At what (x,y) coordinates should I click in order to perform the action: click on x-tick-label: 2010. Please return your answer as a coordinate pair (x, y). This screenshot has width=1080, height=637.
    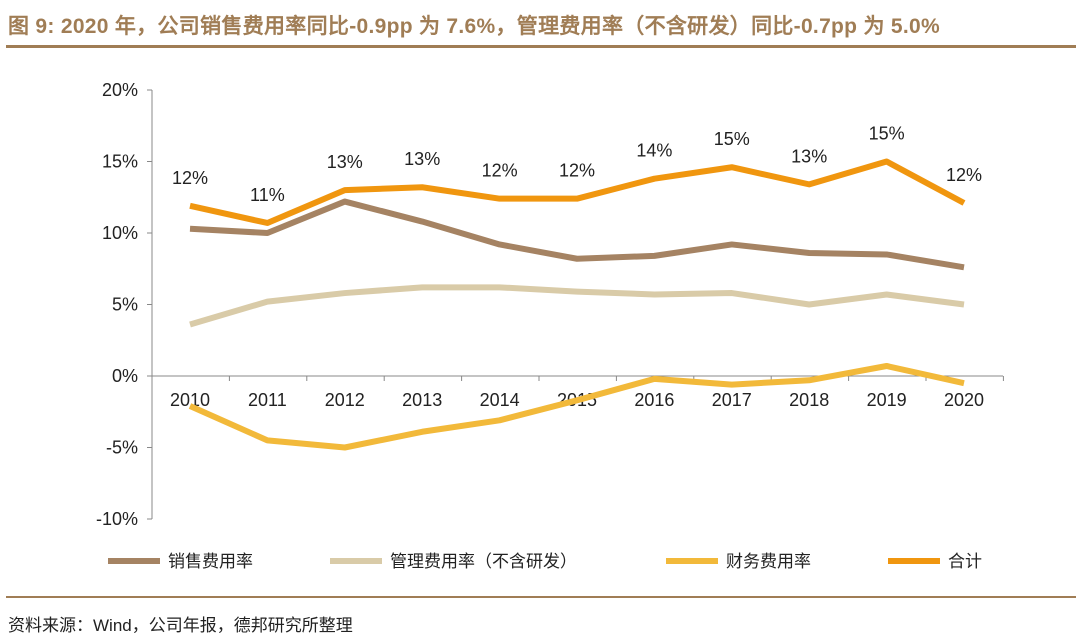
    Looking at the image, I should click on (190, 400).